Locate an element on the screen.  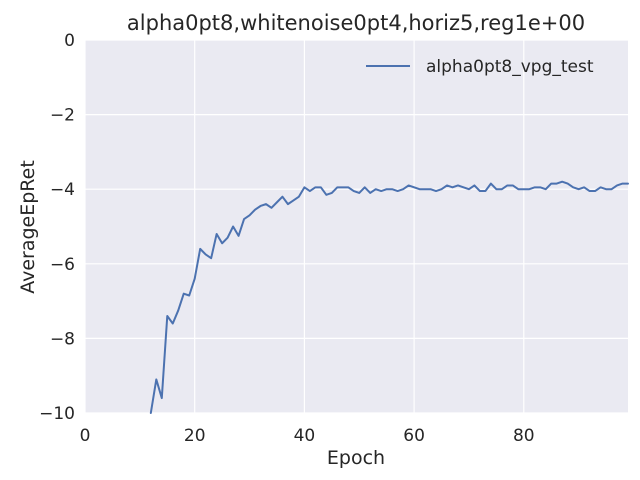
y-tick-label: −6 is located at coordinates (62, 265).